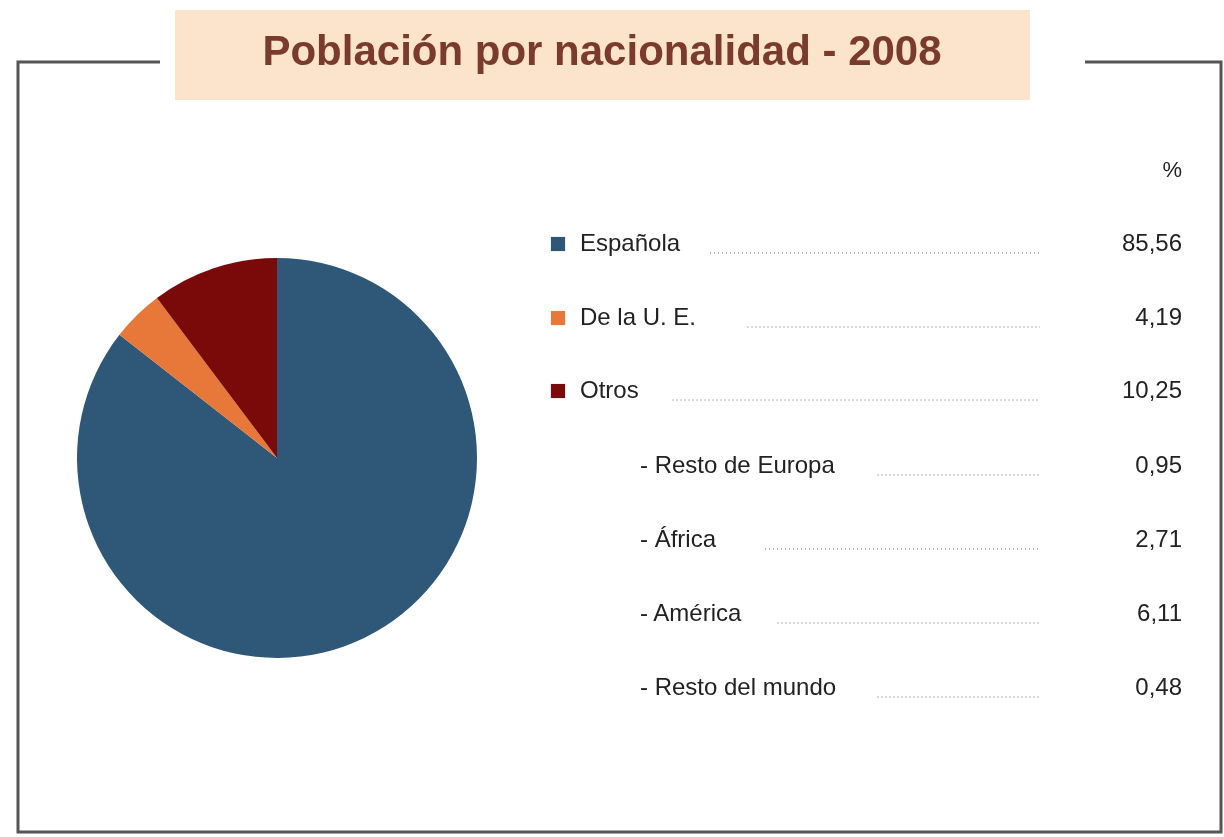 This screenshot has height=837, width=1224. What do you see at coordinates (1158, 538) in the screenshot?
I see `text: 2,71` at bounding box center [1158, 538].